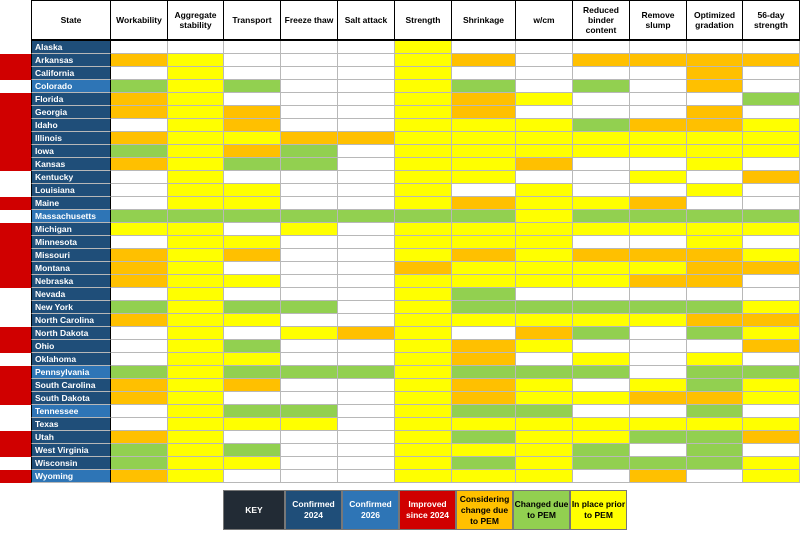 Image resolution: width=800 pixels, height=534 pixels. Describe the element at coordinates (71, 372) in the screenshot. I see `state-name: Pennsylvania` at that location.